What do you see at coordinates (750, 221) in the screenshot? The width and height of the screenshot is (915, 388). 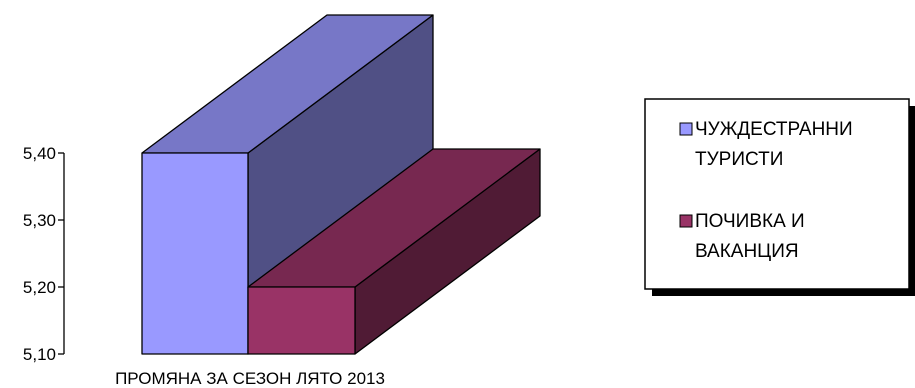 I see `legend-label-holiday-vacation-line1: ПОЧИВКА И` at bounding box center [750, 221].